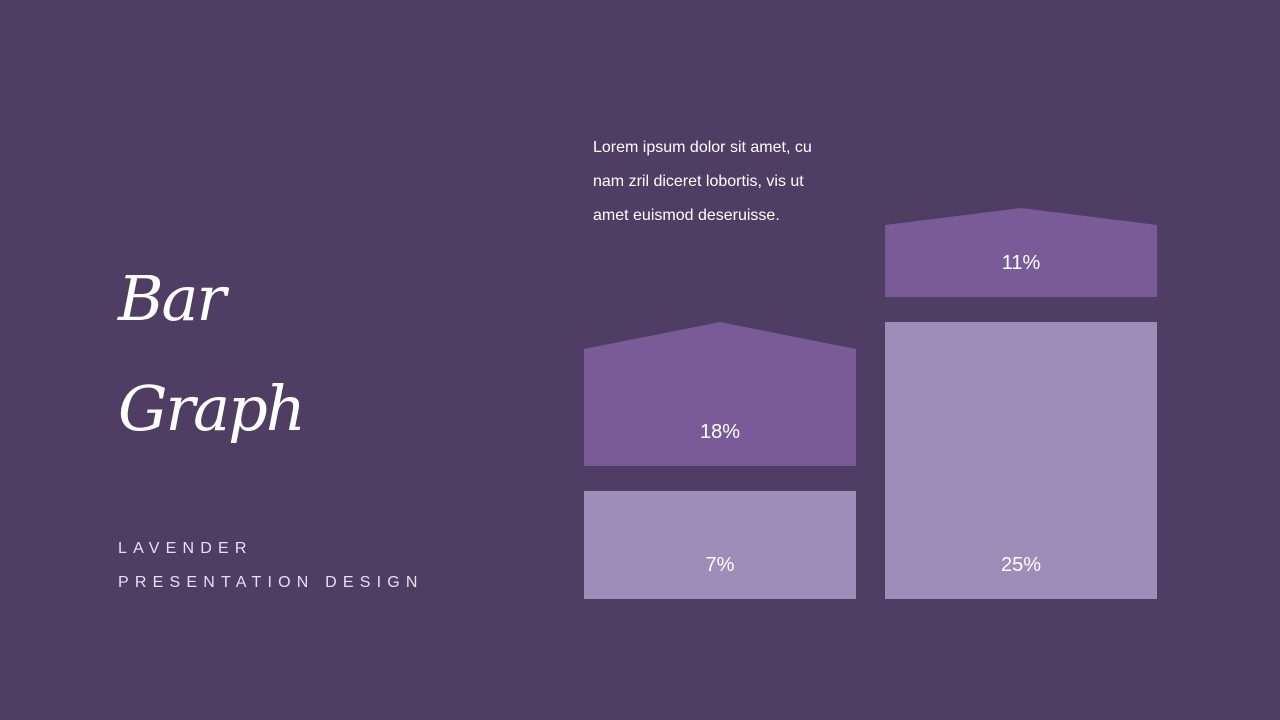 The image size is (1280, 720). What do you see at coordinates (1021, 263) in the screenshot?
I see `bar-label: 11%` at bounding box center [1021, 263].